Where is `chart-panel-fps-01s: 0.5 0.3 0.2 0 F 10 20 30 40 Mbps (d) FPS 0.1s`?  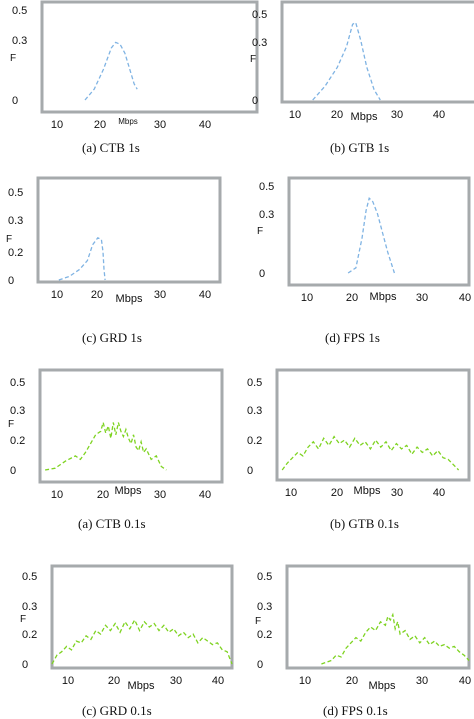 chart-panel-fps-01s: 0.5 0.3 0.2 0 F 10 20 30 40 Mbps (d) FPS 0.1s is located at coordinates (355, 638).